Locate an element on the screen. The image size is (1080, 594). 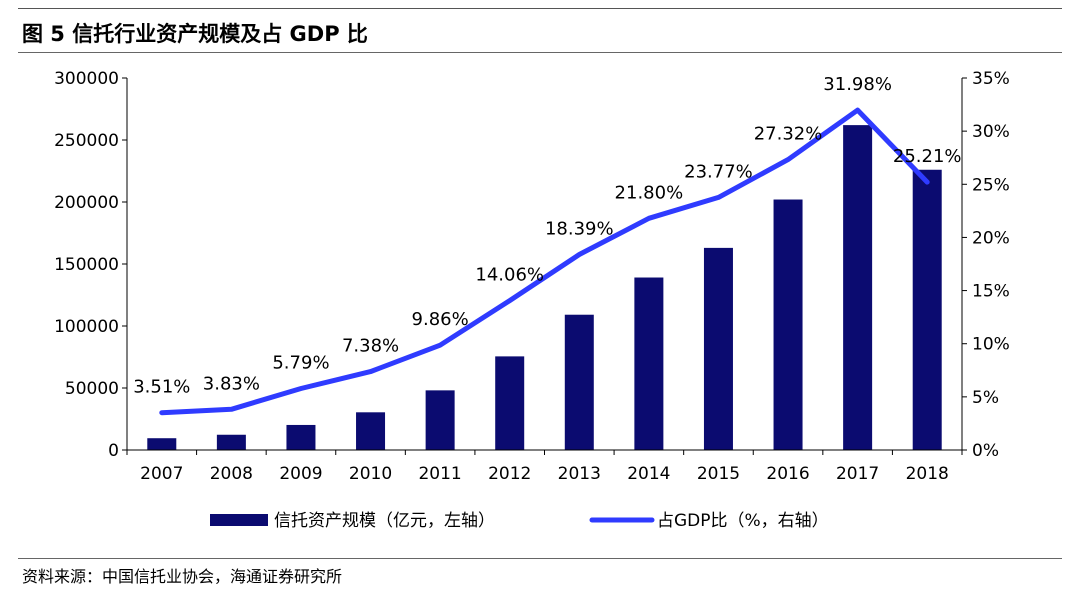
left-tick-label: 100000 is located at coordinates (86, 327).